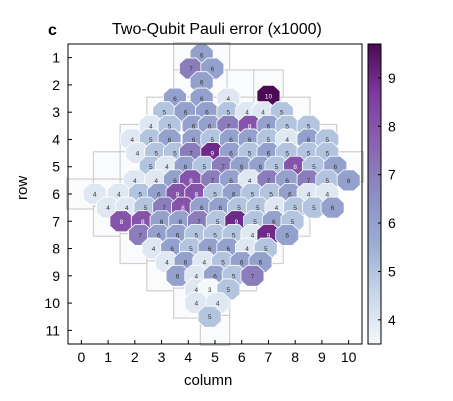 The image size is (453, 401). I want to click on y-tick-label: 3, so click(56, 112).